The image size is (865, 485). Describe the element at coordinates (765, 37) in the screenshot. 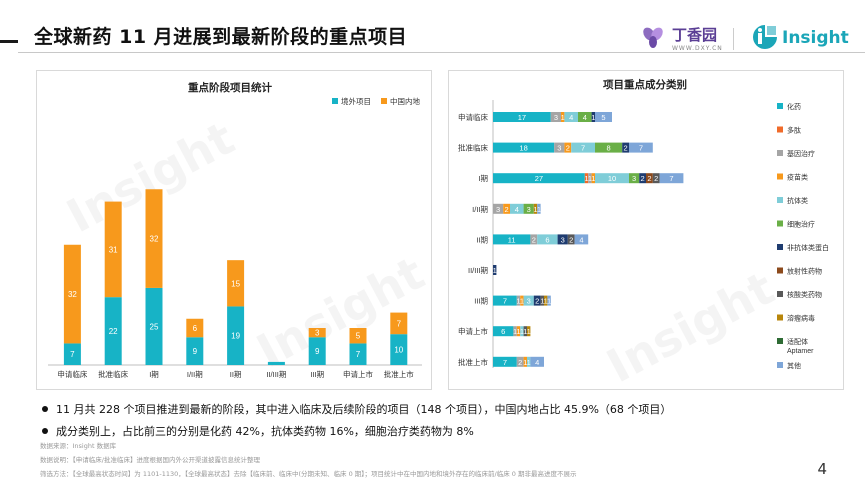

I see `insight-logo-icon` at that location.